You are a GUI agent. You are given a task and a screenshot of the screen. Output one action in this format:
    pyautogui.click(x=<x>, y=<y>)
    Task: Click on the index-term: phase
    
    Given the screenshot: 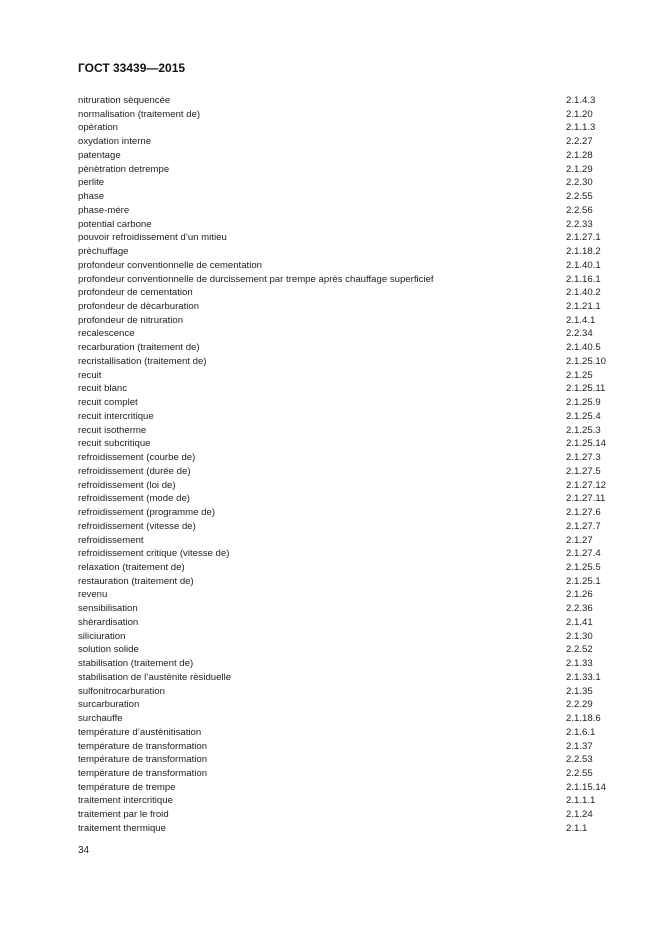 What is the action you would take?
    pyautogui.click(x=91, y=197)
    